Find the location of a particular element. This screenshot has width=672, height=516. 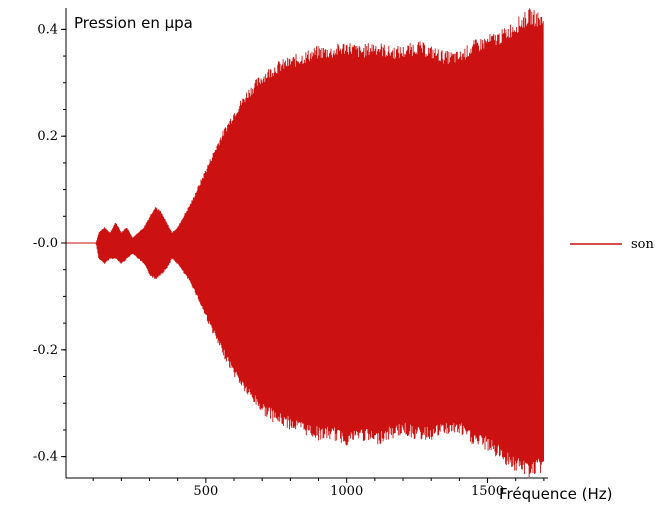

y-ticks: 0.4 0.2 -0.0 -0.2 -0.4 is located at coordinates (49, 243).